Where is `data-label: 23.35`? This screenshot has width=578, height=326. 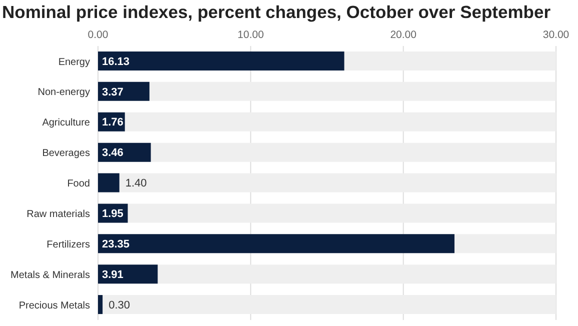 data-label: 23.35 is located at coordinates (116, 244).